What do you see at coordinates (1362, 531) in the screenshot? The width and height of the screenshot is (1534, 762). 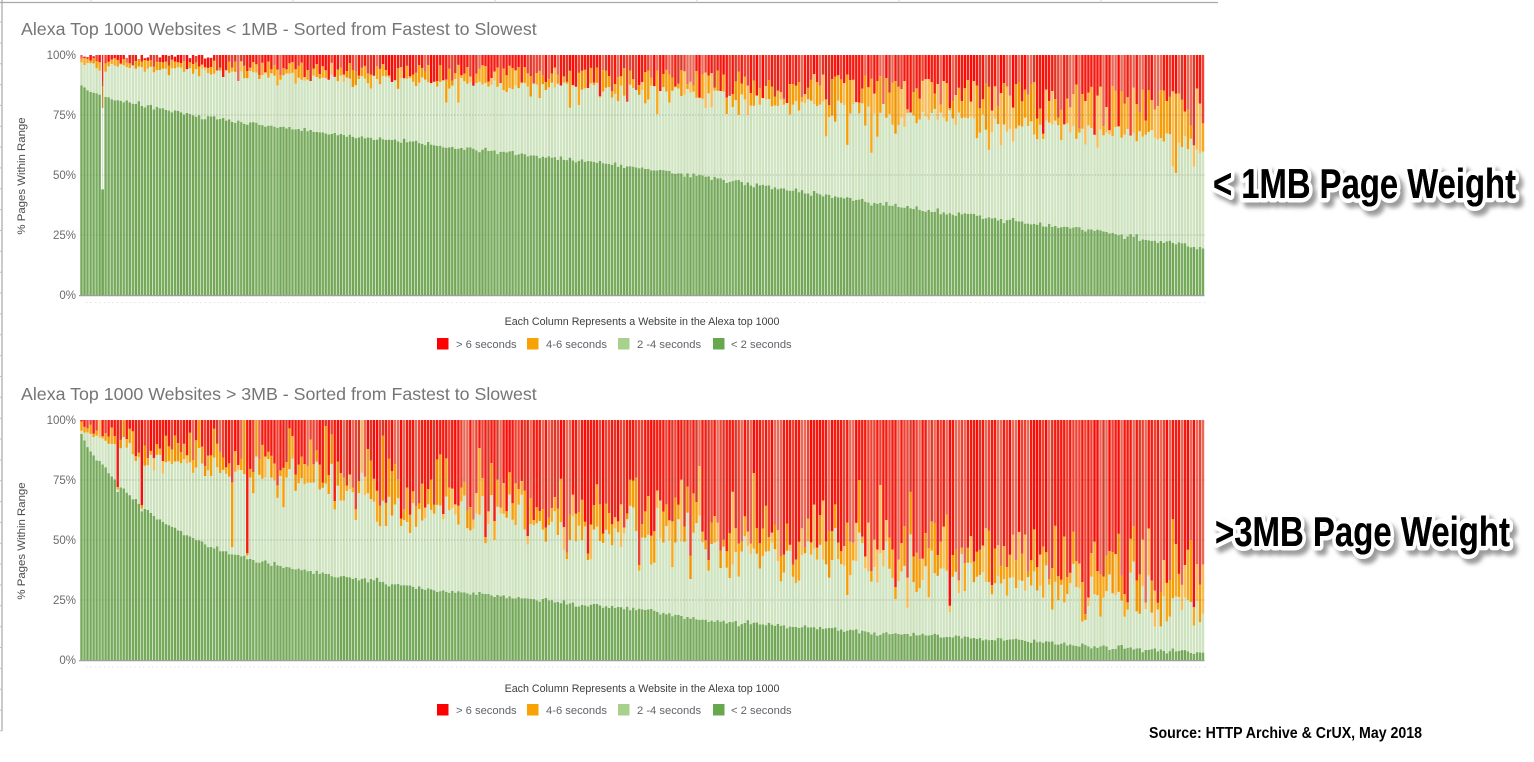 I see `svg-text: >3MB Page Weight` at bounding box center [1362, 531].